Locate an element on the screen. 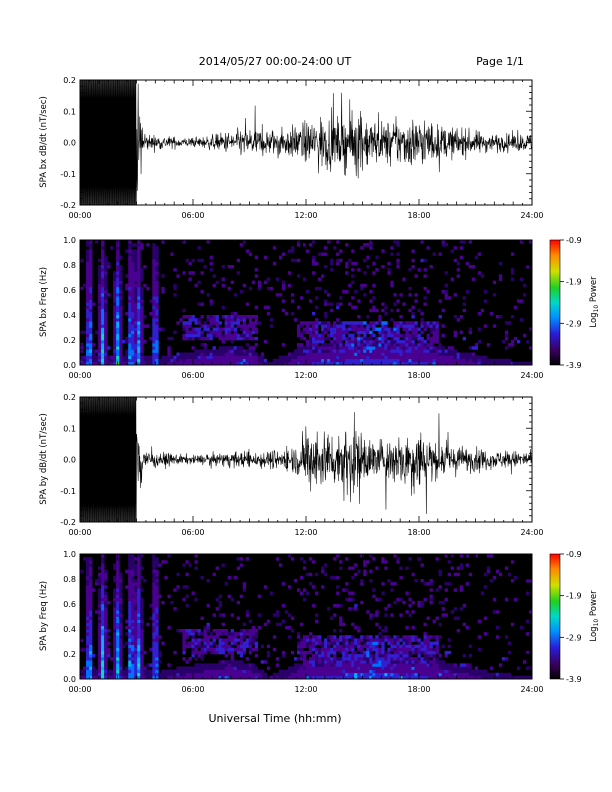  y-tick-label: 0.4 is located at coordinates (69, 315).